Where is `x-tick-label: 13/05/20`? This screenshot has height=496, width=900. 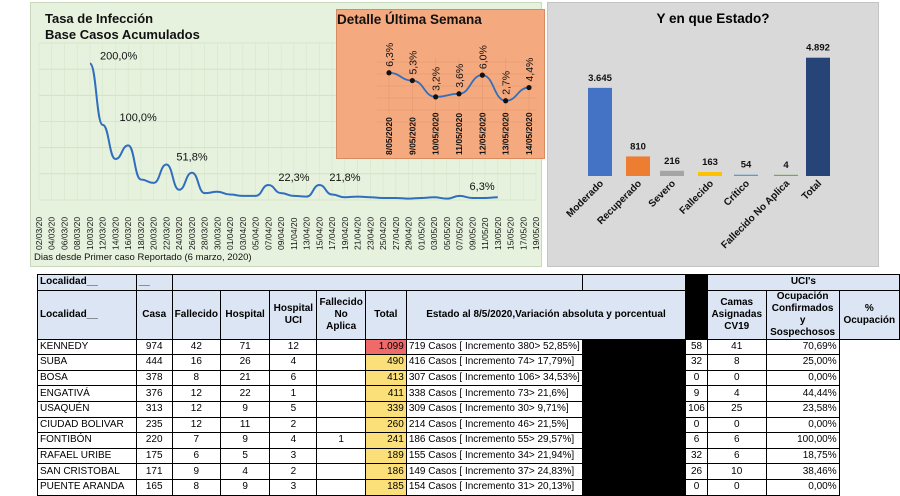
x-tick-label: 13/05/20 is located at coordinates (498, 233).